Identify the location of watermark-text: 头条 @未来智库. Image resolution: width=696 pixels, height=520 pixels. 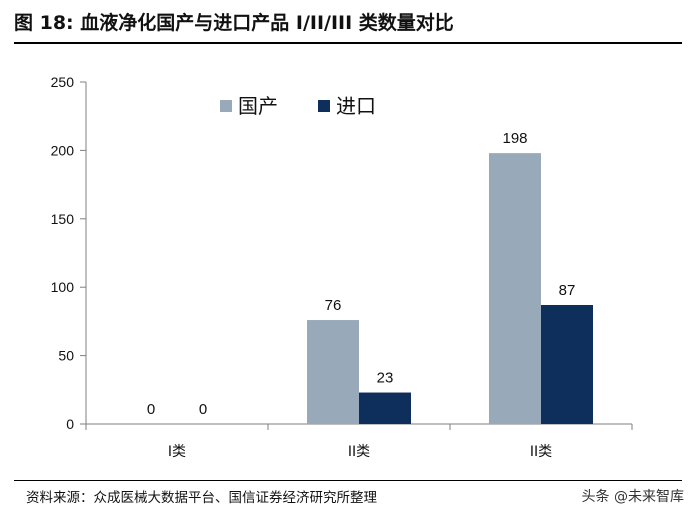
(632, 497).